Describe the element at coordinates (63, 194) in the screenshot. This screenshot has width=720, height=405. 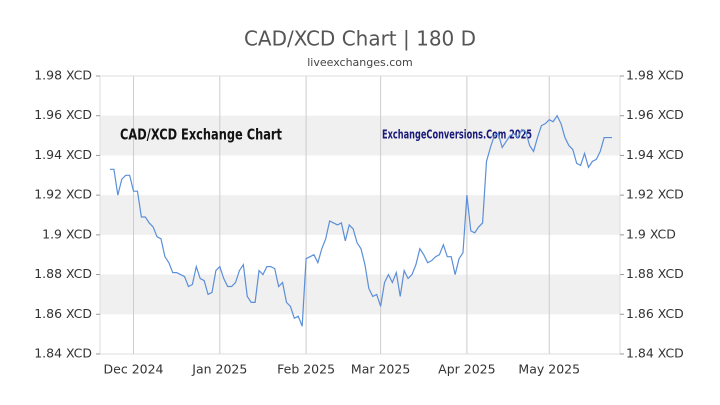
I see `y-tick-label: 1.92 XCD` at that location.